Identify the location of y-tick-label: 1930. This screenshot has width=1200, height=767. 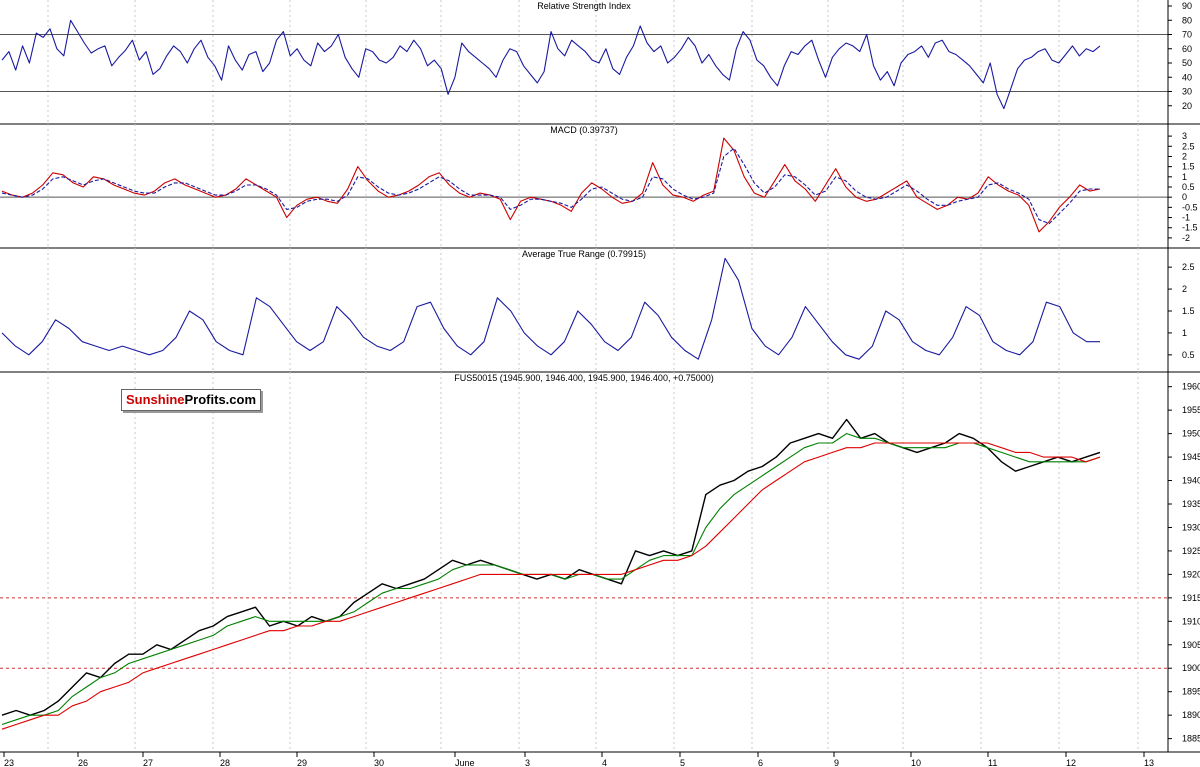
(1191, 527).